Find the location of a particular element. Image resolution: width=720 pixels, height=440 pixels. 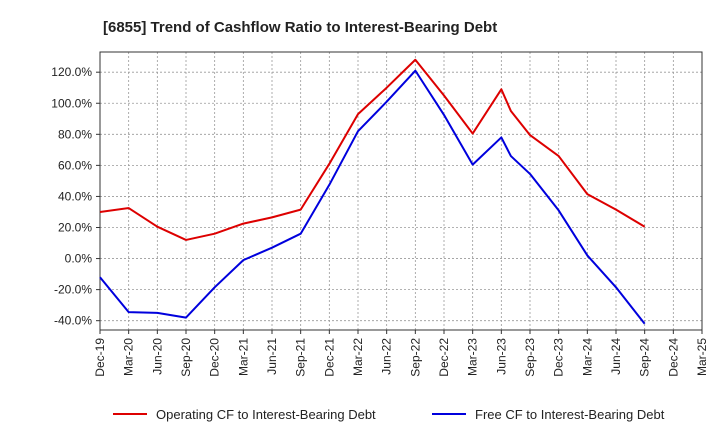

legend-label-free-cf: Free CF to Interest-Bearing Debt is located at coordinates (570, 414).